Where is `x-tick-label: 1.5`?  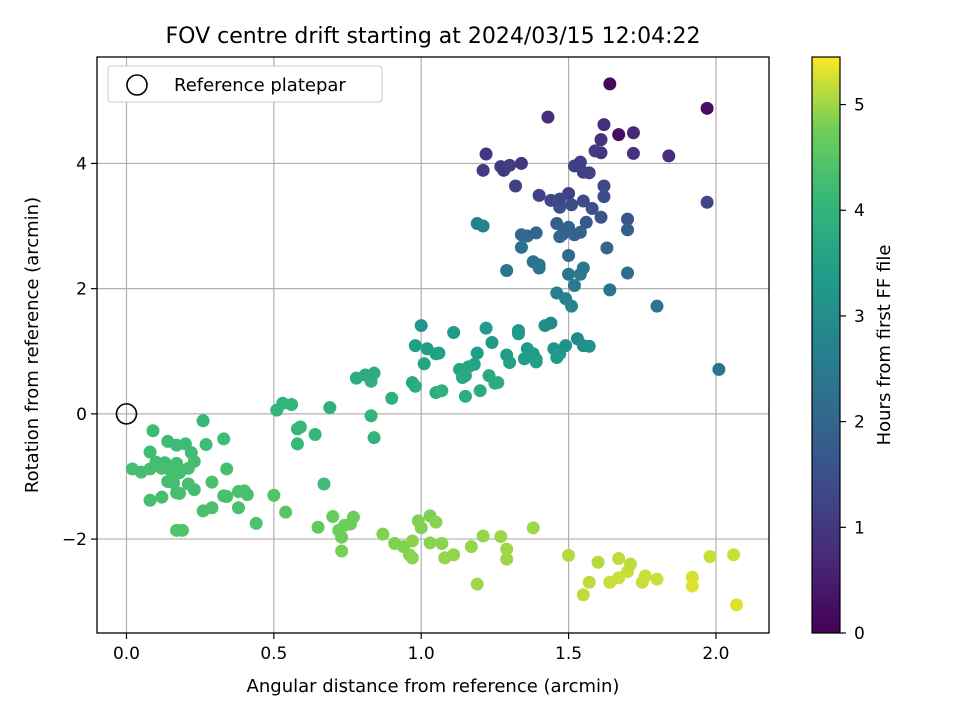
x-tick-label: 1.5 is located at coordinates (568, 654).